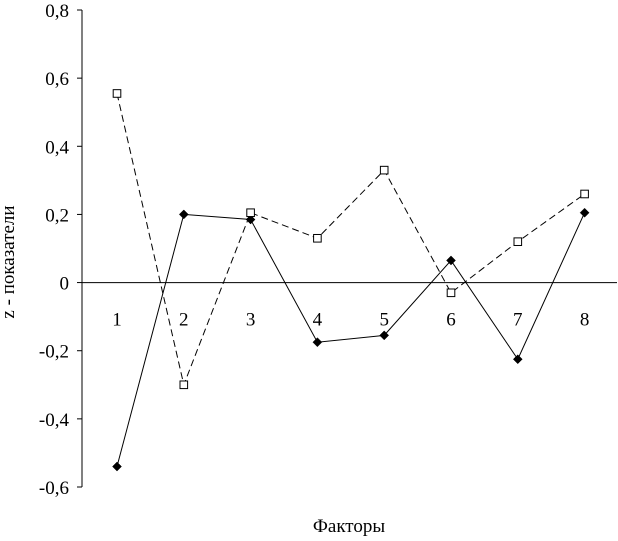 The image size is (618, 541). Describe the element at coordinates (117, 320) in the screenshot. I see `x-tick-label: 1` at that location.